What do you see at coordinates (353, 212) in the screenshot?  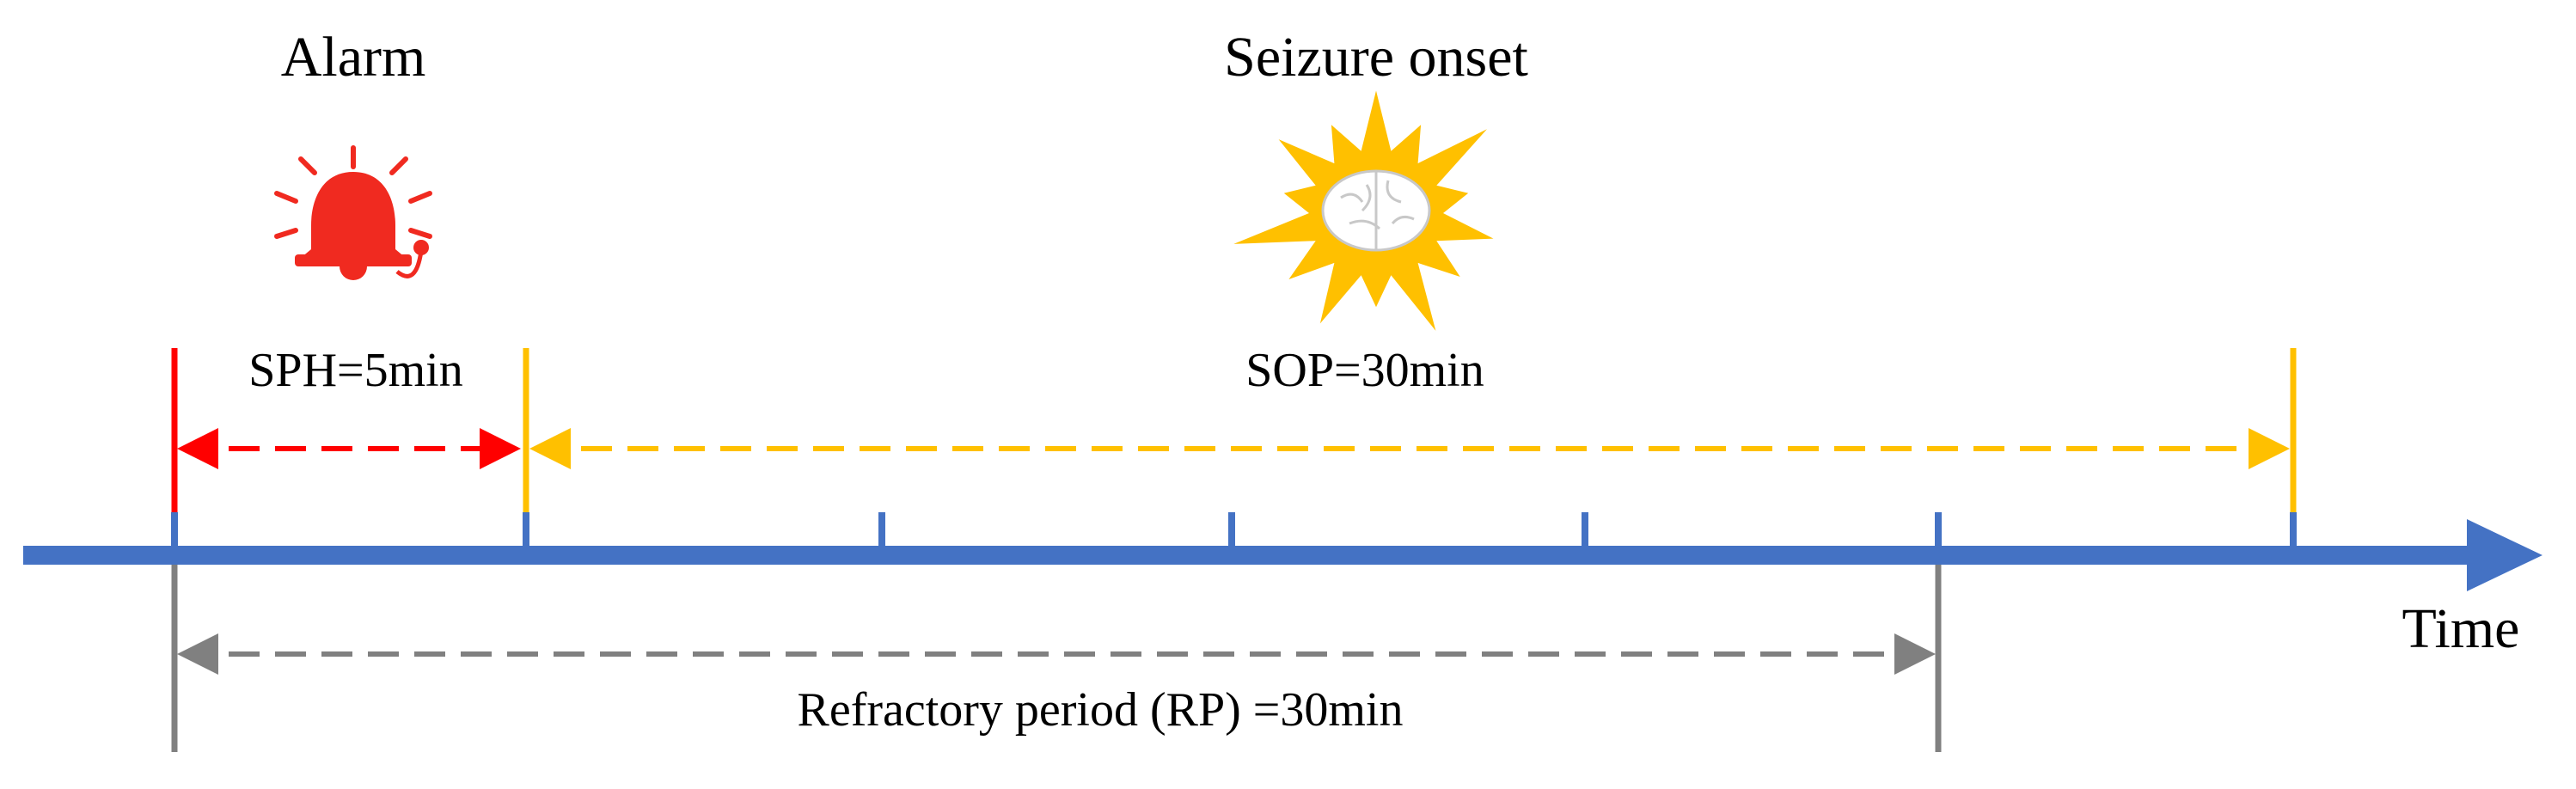 I see `alarm-bell-icon` at bounding box center [353, 212].